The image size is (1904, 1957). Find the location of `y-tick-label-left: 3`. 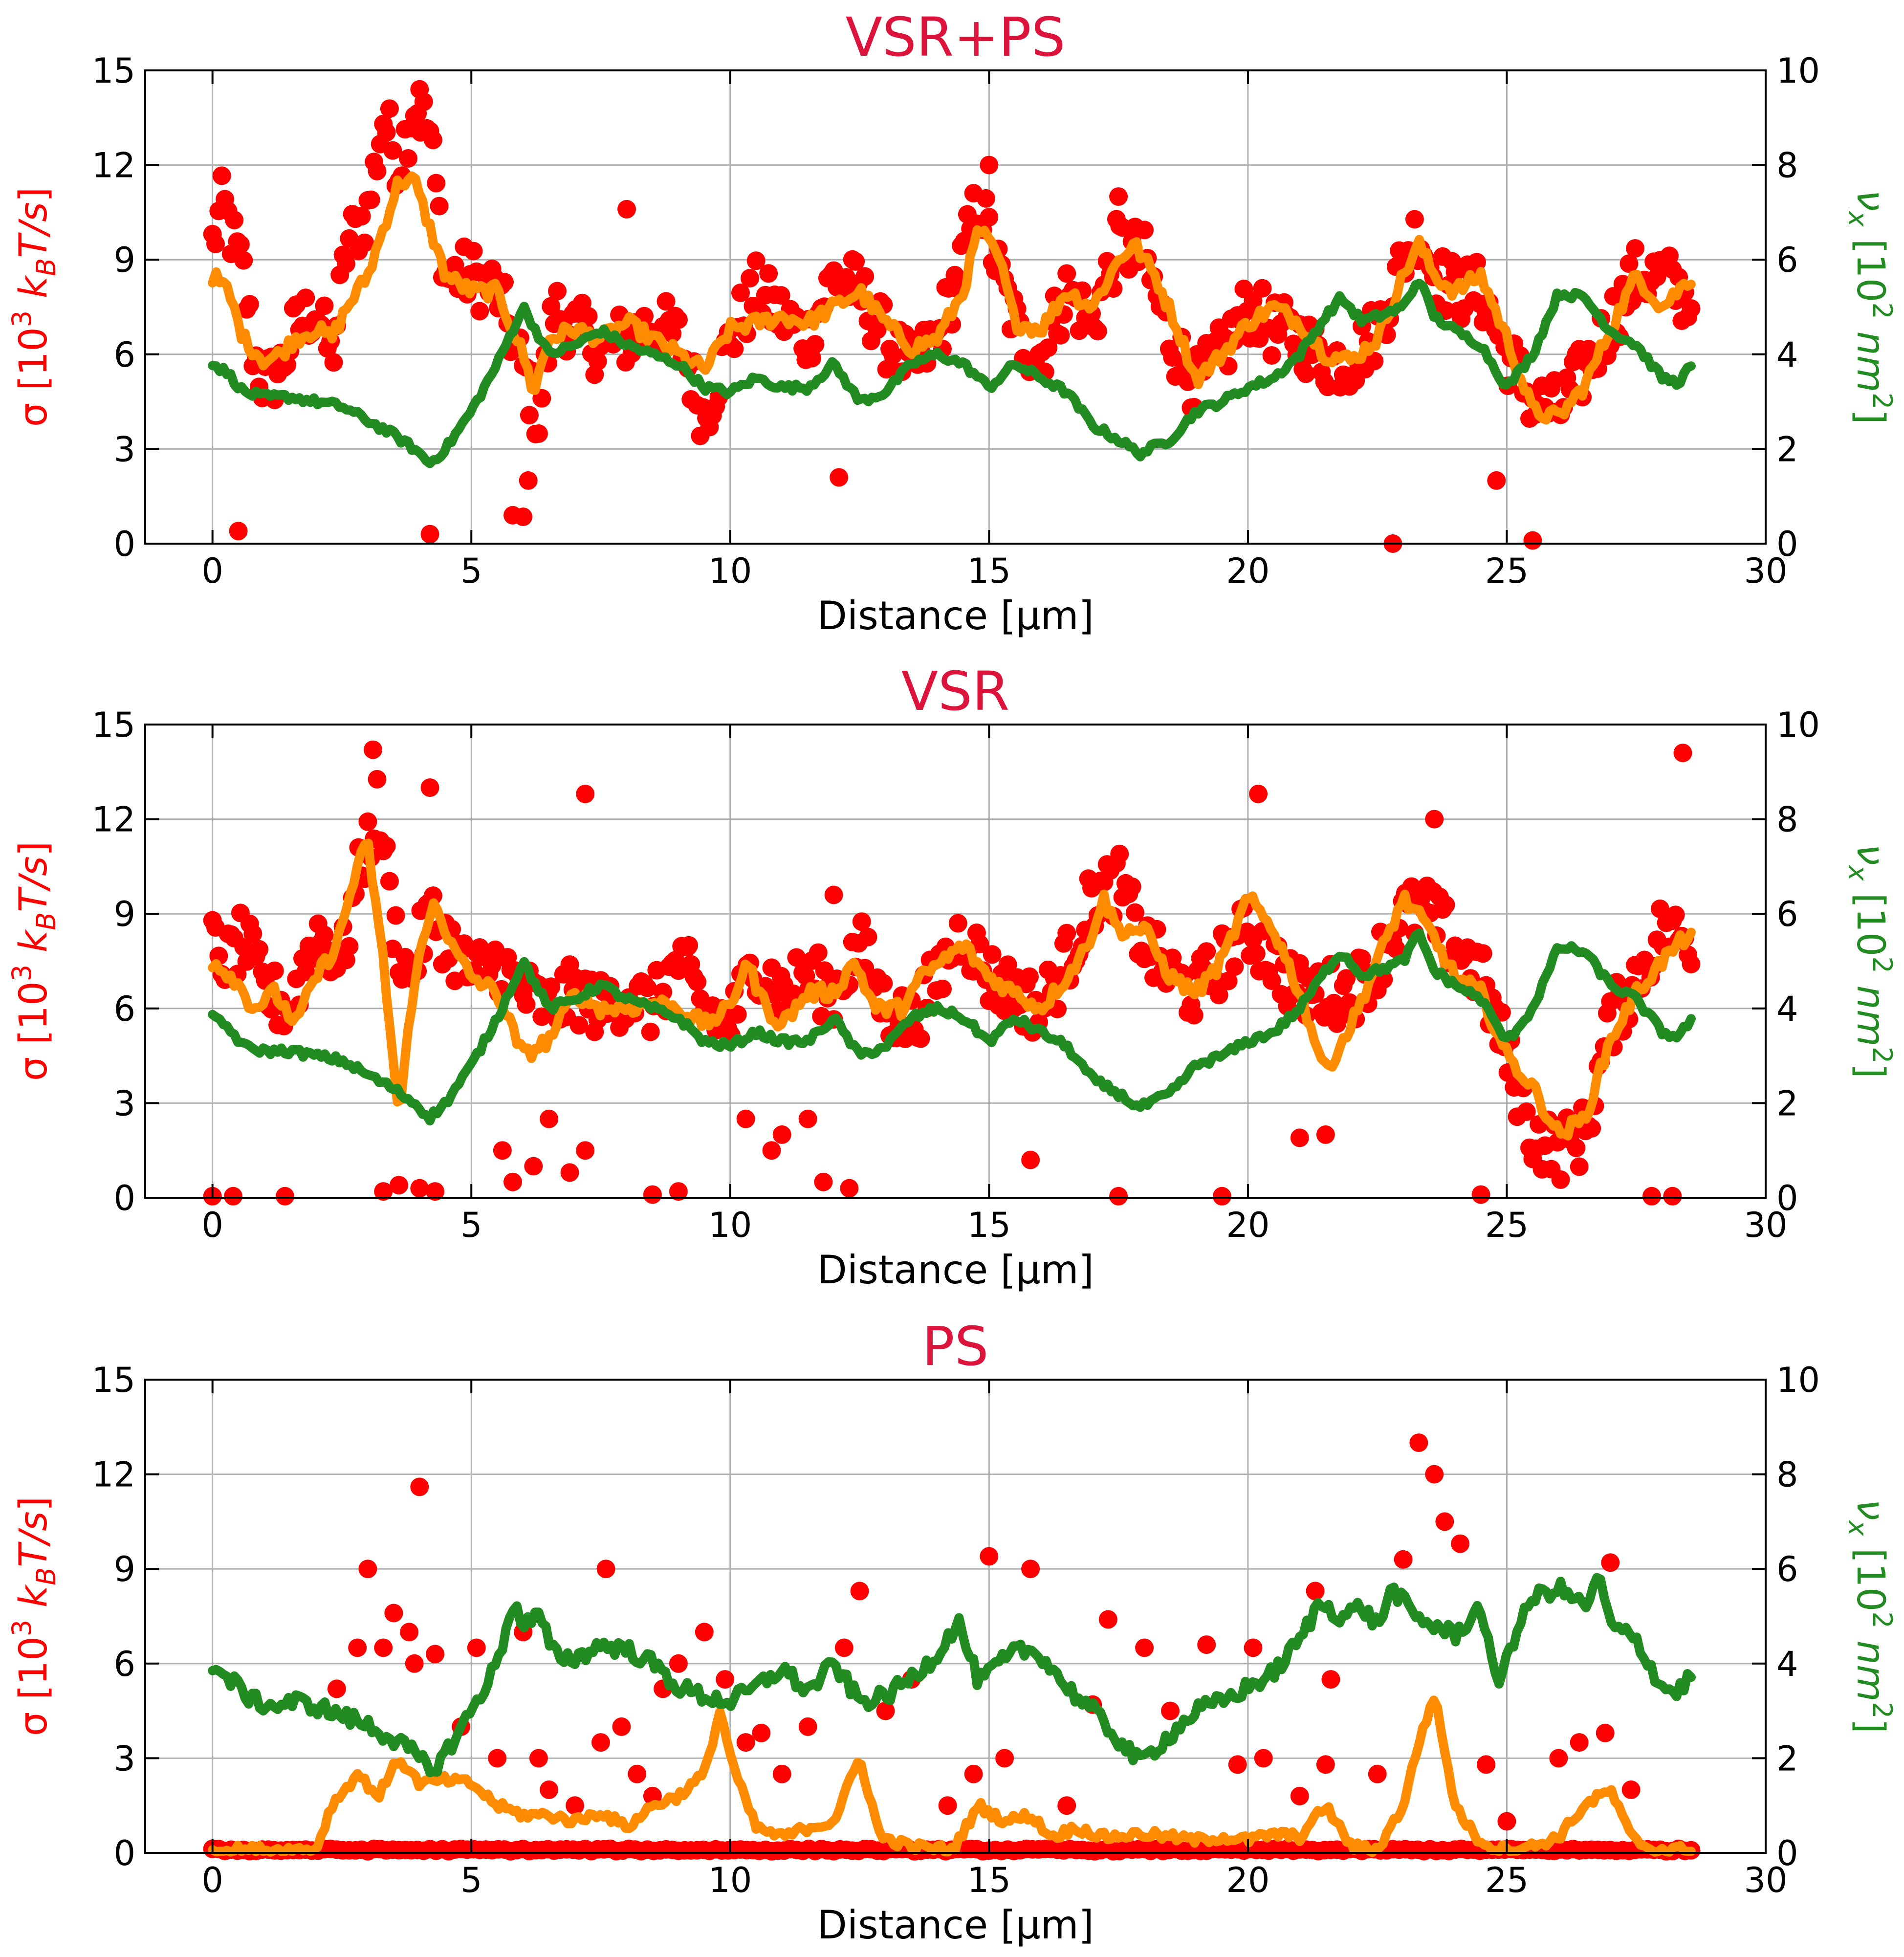

y-tick-label-left: 3 is located at coordinates (124, 449).